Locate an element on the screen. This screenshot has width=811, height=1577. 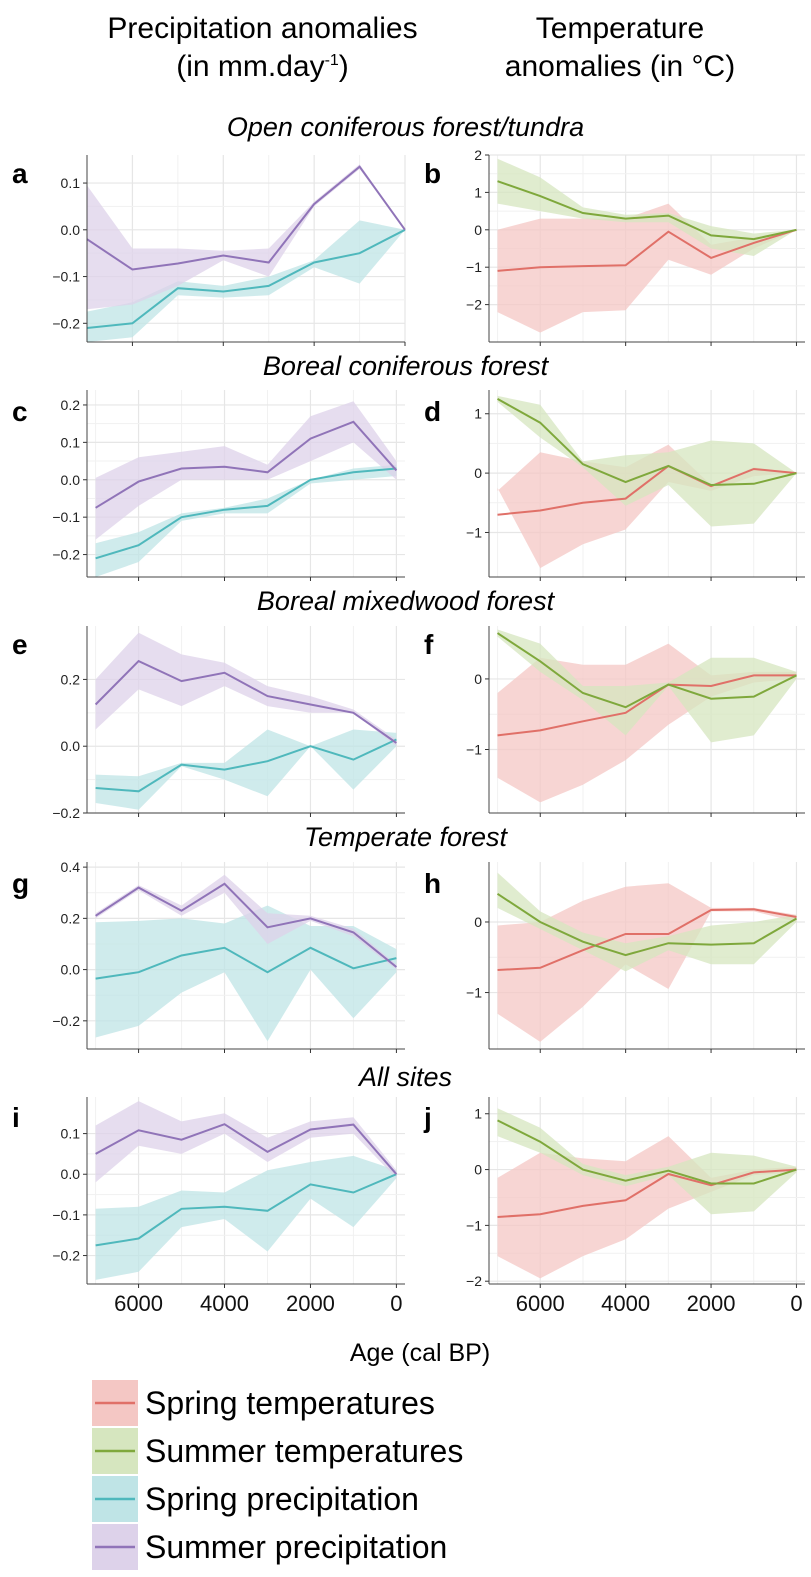
row-title-open-coniferous: Open coniferous forest/tundra is located at coordinates (405, 127).